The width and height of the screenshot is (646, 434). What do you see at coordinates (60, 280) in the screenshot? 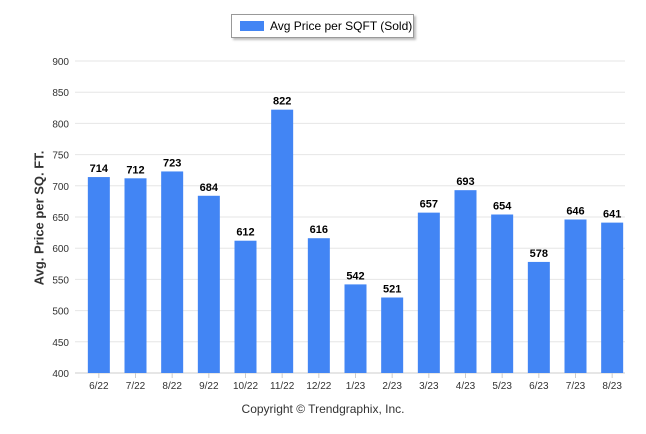
I see `y-tick-label: 550` at bounding box center [60, 280].